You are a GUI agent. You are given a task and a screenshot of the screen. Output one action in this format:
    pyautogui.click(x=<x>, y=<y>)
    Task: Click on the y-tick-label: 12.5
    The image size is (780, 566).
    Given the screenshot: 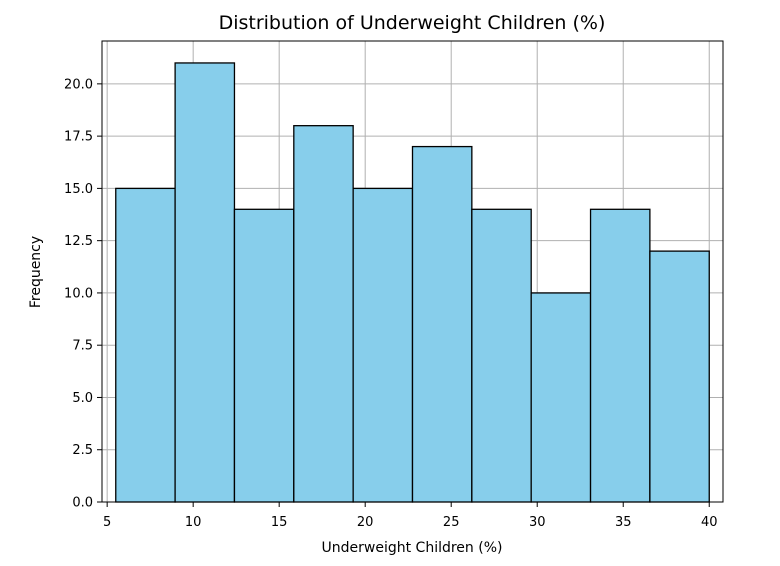 What is the action you would take?
    pyautogui.click(x=78, y=241)
    